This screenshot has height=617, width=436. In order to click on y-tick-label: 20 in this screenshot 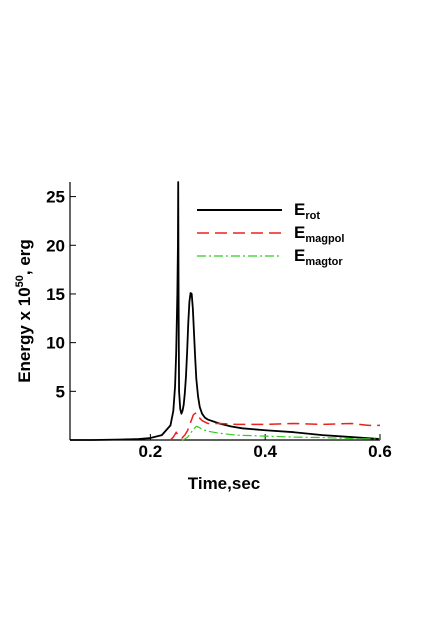, I will do `click(55, 245)`.